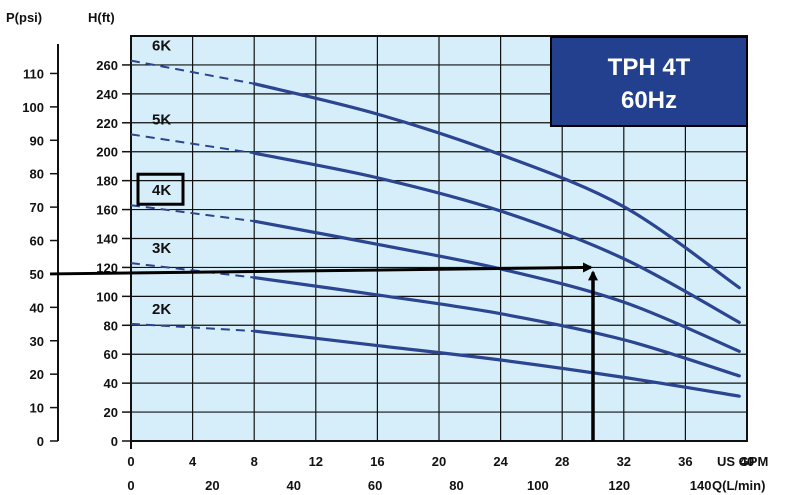 The width and height of the screenshot is (794, 495). I want to click on y-tick-label: 220, so click(107, 123).